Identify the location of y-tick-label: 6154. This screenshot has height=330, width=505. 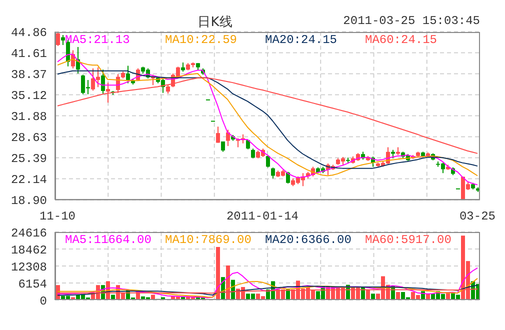
(32, 284).